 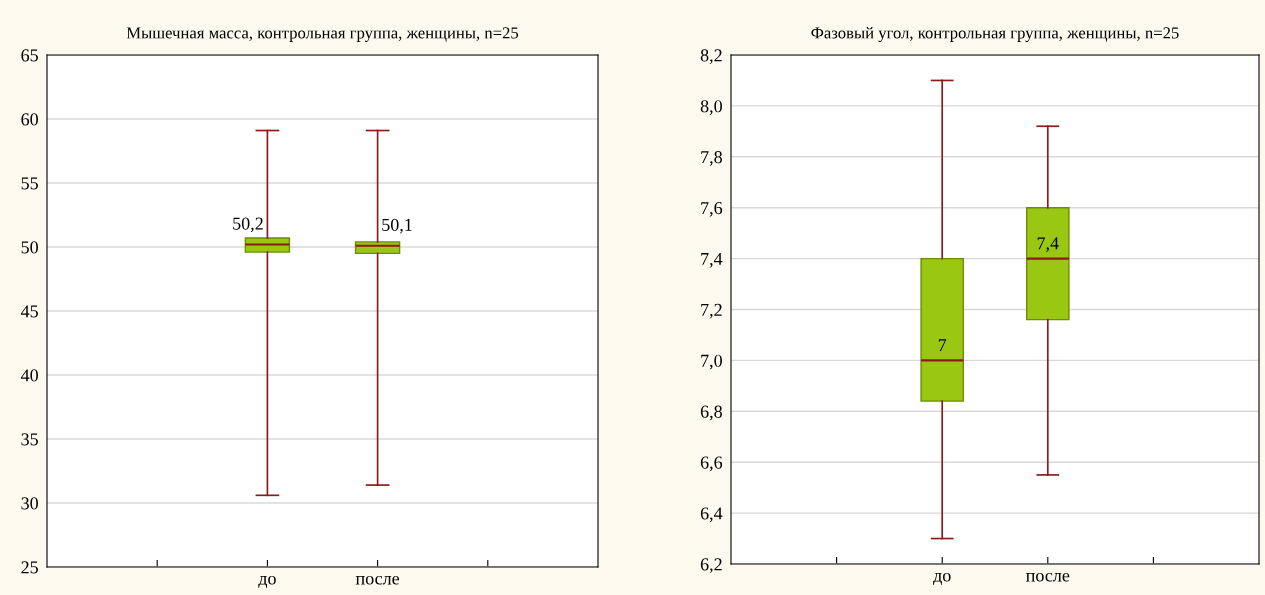 I want to click on y-tick-label: 30, so click(x=29, y=503).